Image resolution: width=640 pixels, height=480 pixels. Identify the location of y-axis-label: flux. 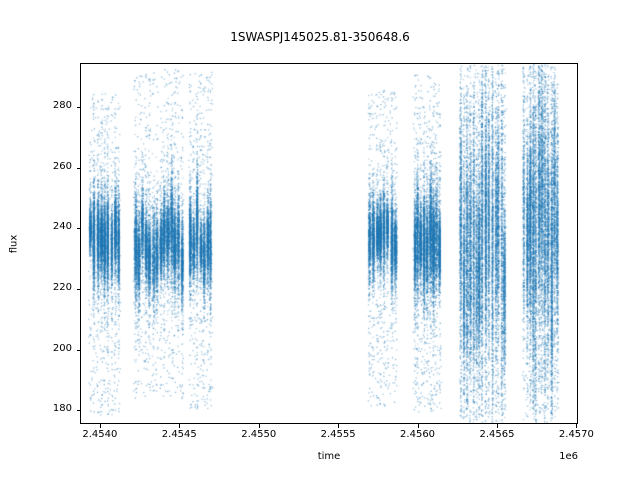
(14, 243).